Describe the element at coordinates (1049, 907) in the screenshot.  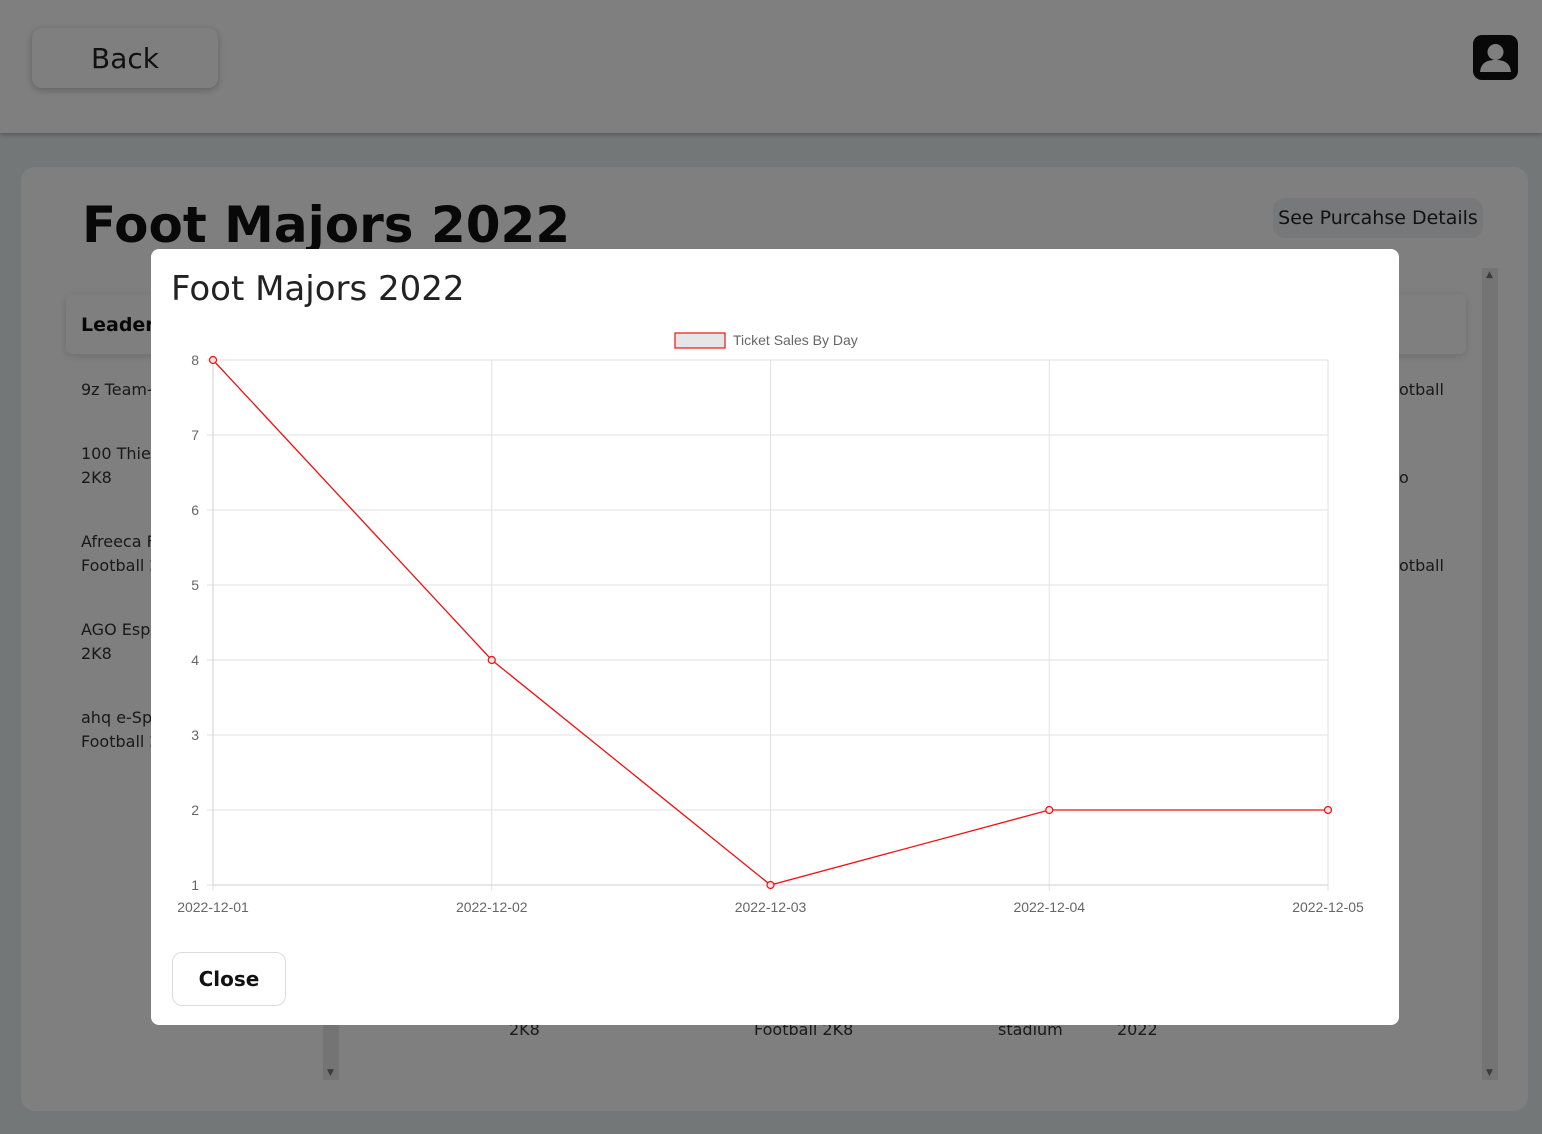
I see `x-tick-label: 2022-12-04` at that location.